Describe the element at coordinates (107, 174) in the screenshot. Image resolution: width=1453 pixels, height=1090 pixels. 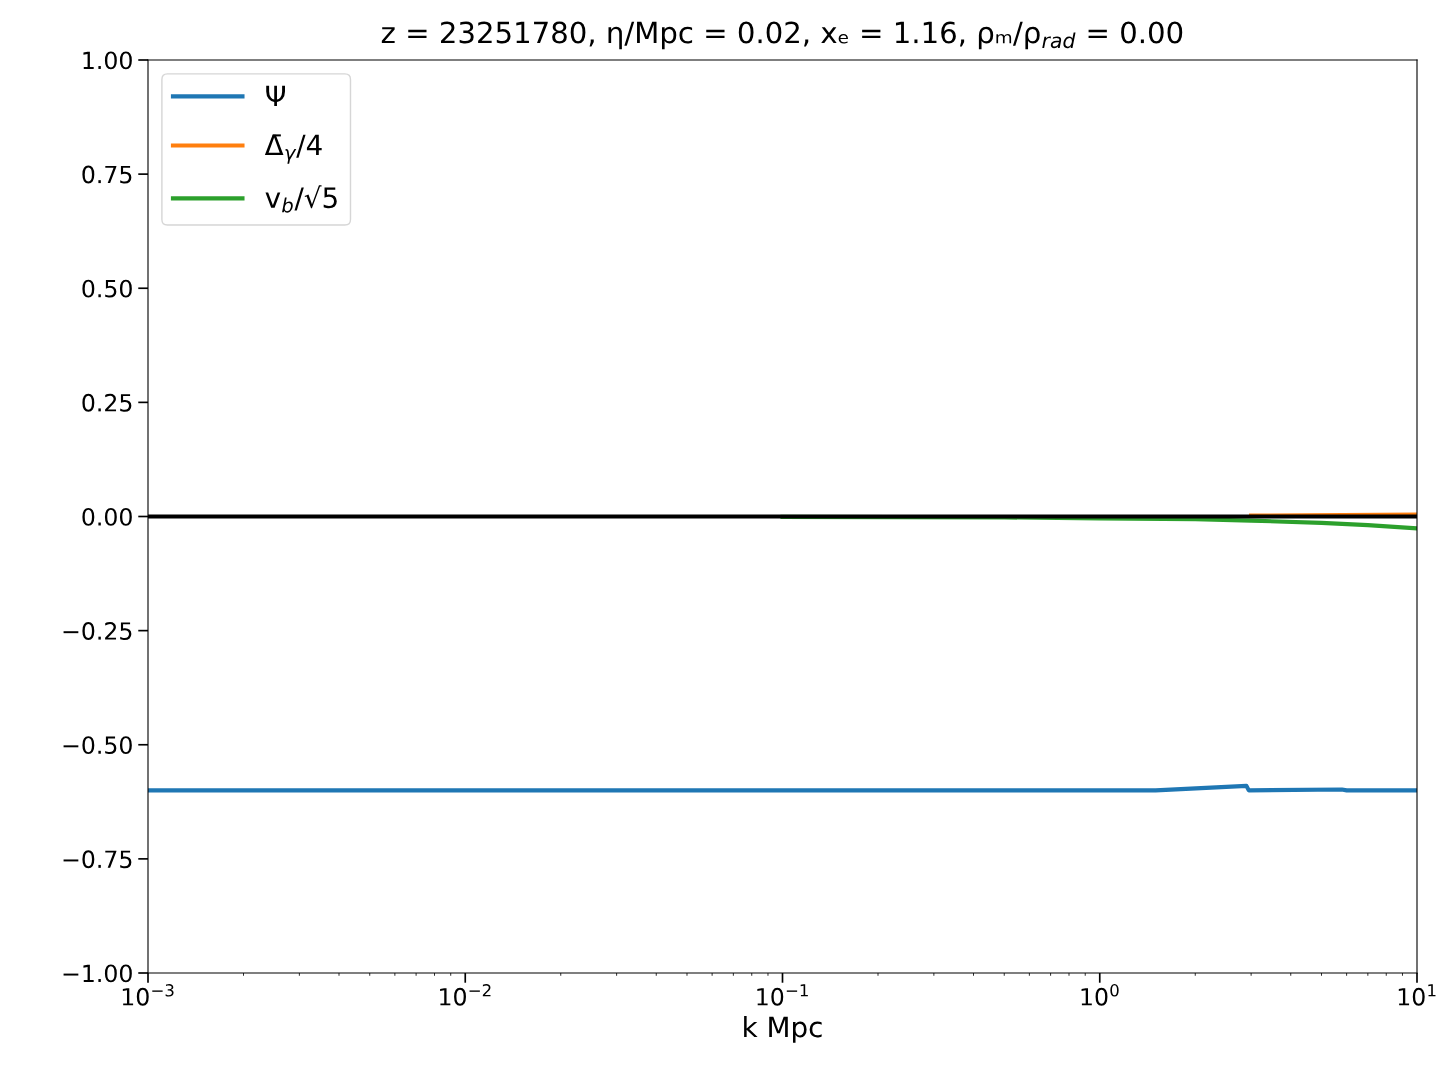
I see `y-tick-label: 0.75` at that location.